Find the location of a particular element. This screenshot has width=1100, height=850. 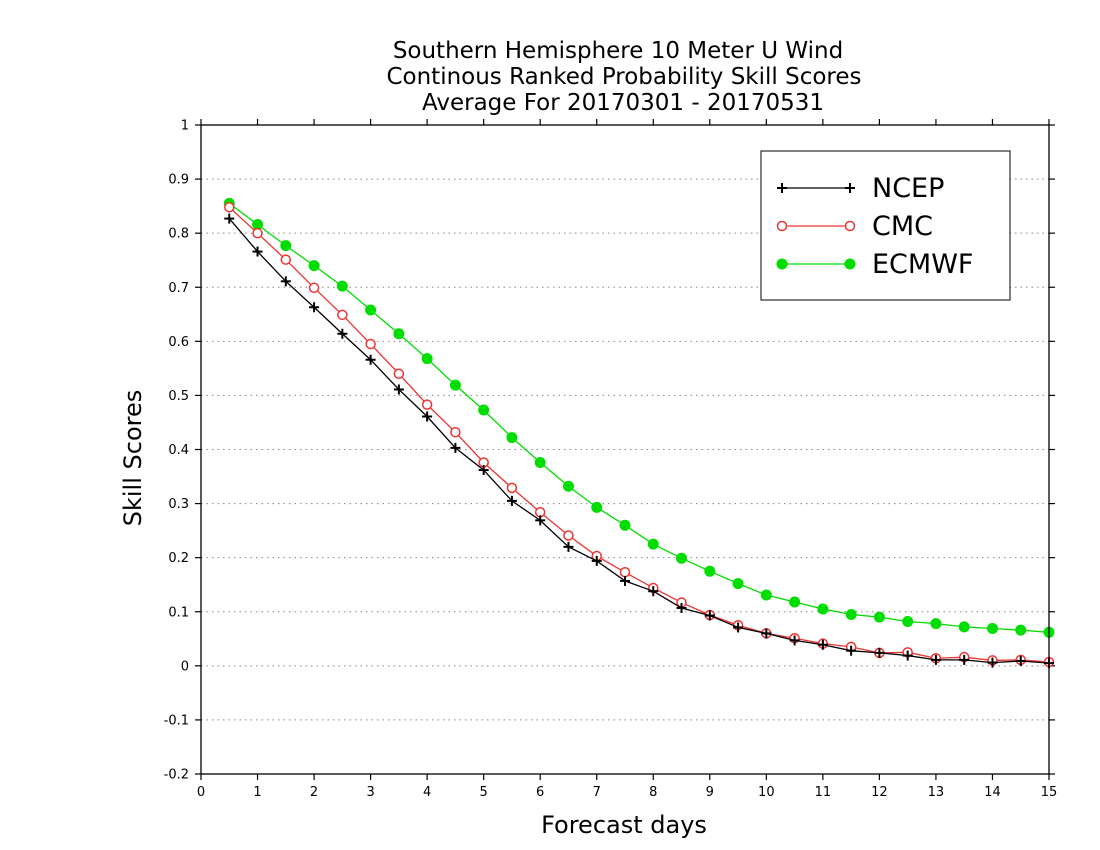

y-tick-label: 0.6 is located at coordinates (178, 342).